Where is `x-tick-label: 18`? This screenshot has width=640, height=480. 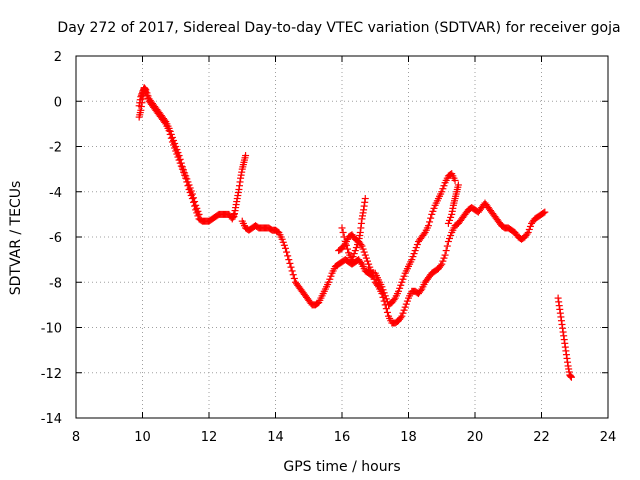
x-tick-label: 18 is located at coordinates (408, 437).